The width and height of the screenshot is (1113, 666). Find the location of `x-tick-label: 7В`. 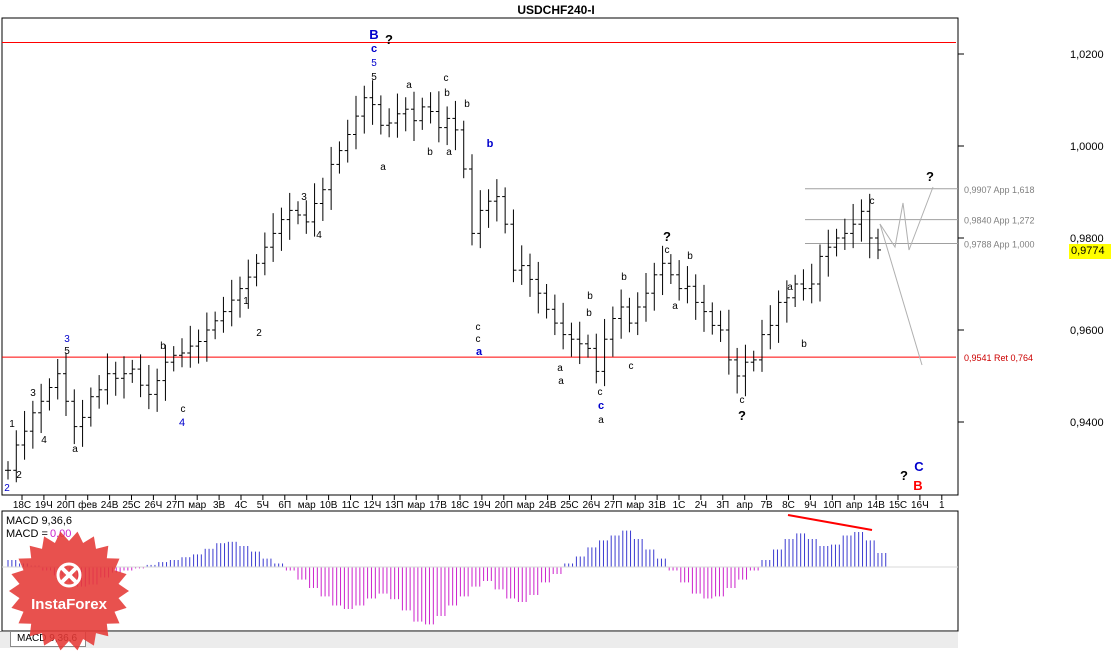

x-tick-label: 7В is located at coordinates (766, 505).